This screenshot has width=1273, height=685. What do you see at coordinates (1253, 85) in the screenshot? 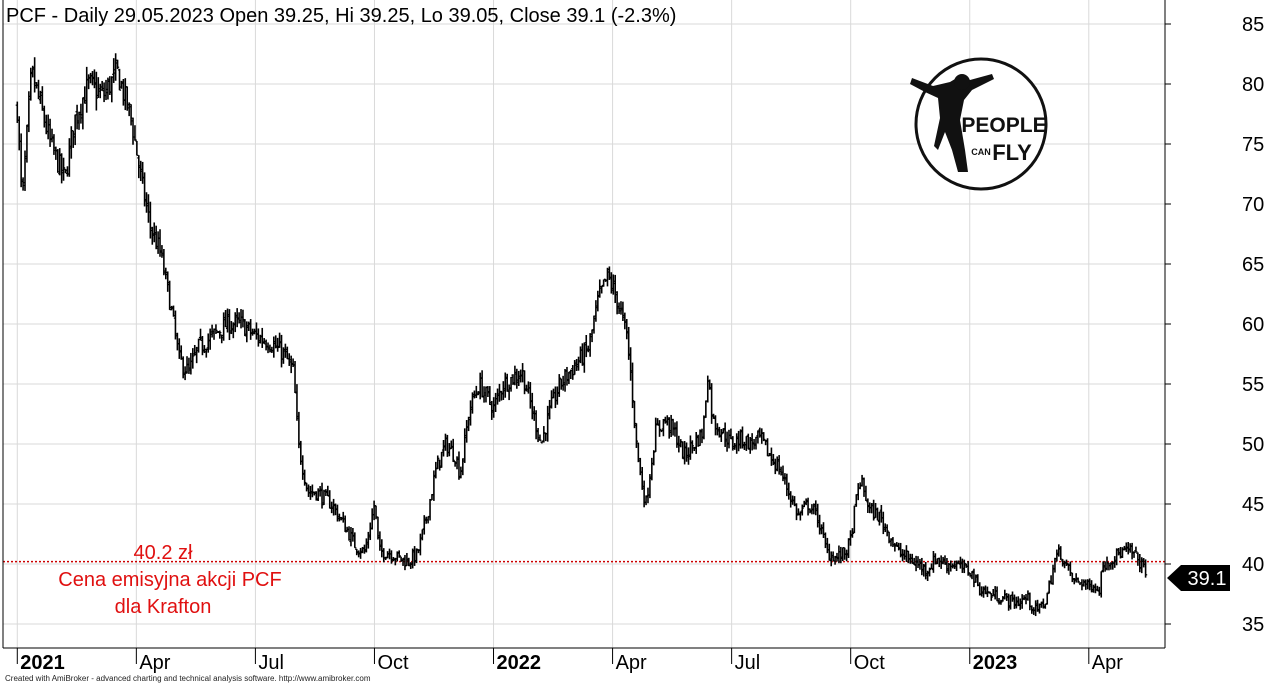
I see `y-tick-label: 80` at bounding box center [1253, 85].